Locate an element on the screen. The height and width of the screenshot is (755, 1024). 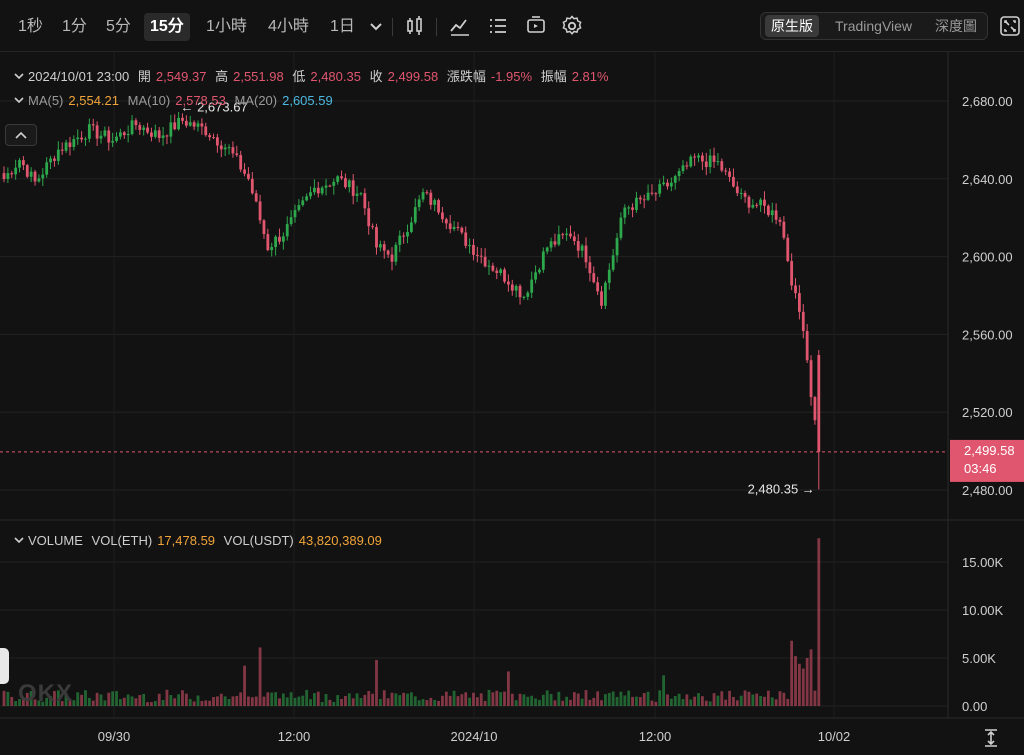
view-depth: 深度圖 is located at coordinates (956, 26).